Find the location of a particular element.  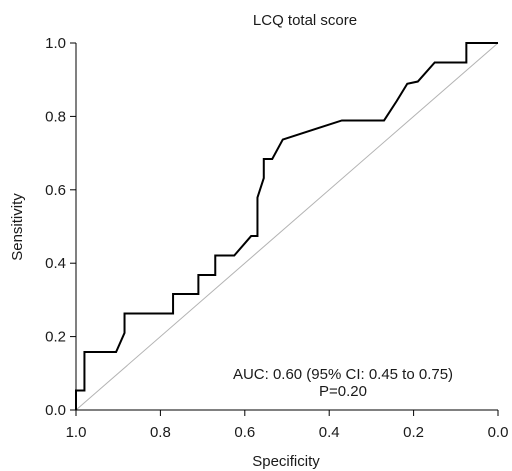

x-axis-title: Specificity is located at coordinates (286, 461).